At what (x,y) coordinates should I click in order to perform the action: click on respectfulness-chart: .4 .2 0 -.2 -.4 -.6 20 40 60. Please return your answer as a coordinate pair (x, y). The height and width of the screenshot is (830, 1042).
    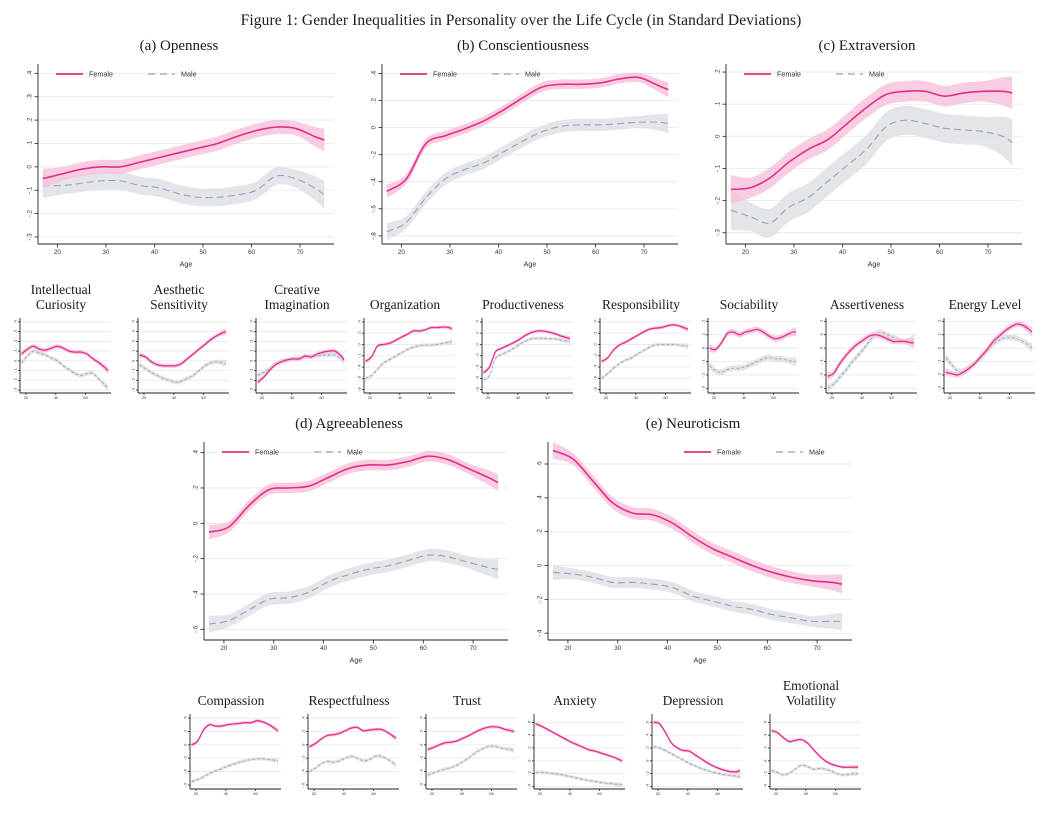
    Looking at the image, I should click on (349, 755).